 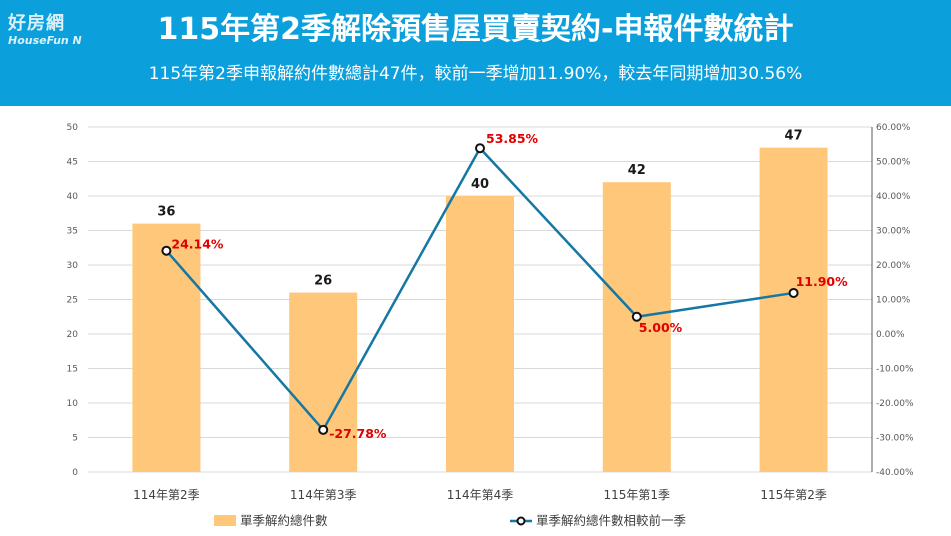 I want to click on left-axis-tick: 45, so click(x=72, y=163).